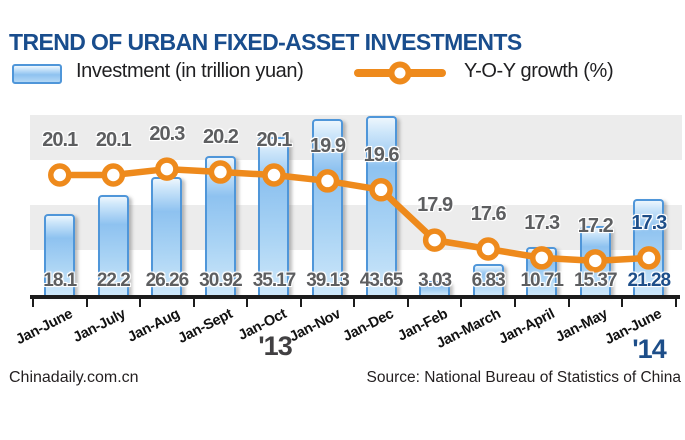 The width and height of the screenshot is (685, 440). I want to click on bar-value-label: 39.13, so click(328, 280).